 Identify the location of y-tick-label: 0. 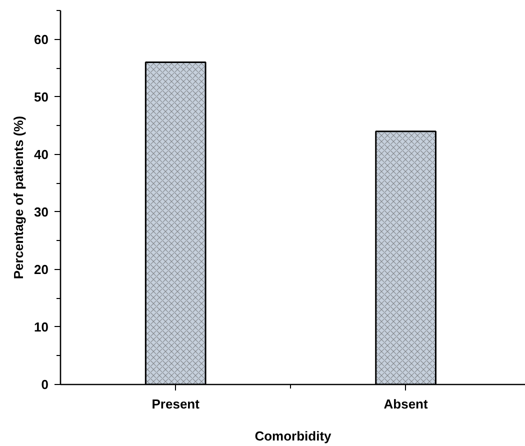
(45, 384).